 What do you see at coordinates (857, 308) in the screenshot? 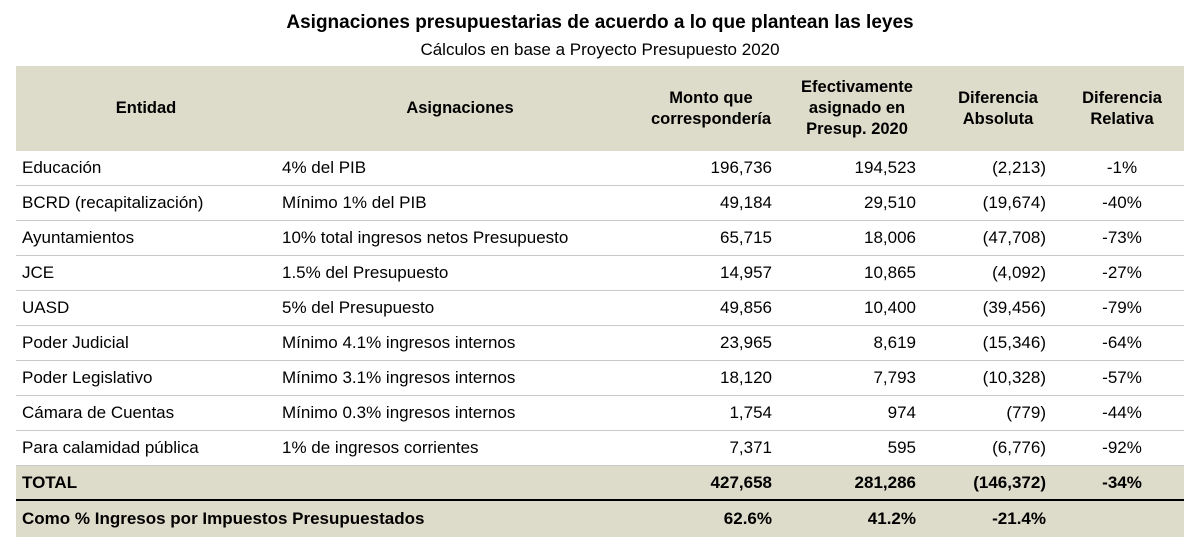
I see `cell-efectivo: 10,400` at bounding box center [857, 308].